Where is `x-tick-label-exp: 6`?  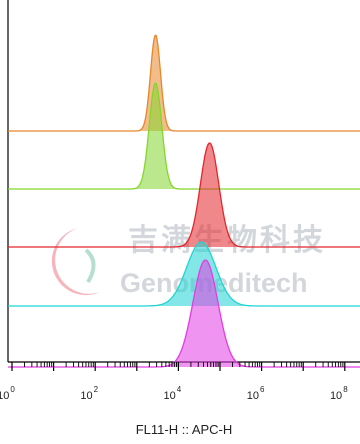
x-tick-label-exp: 6 is located at coordinates (262, 389).